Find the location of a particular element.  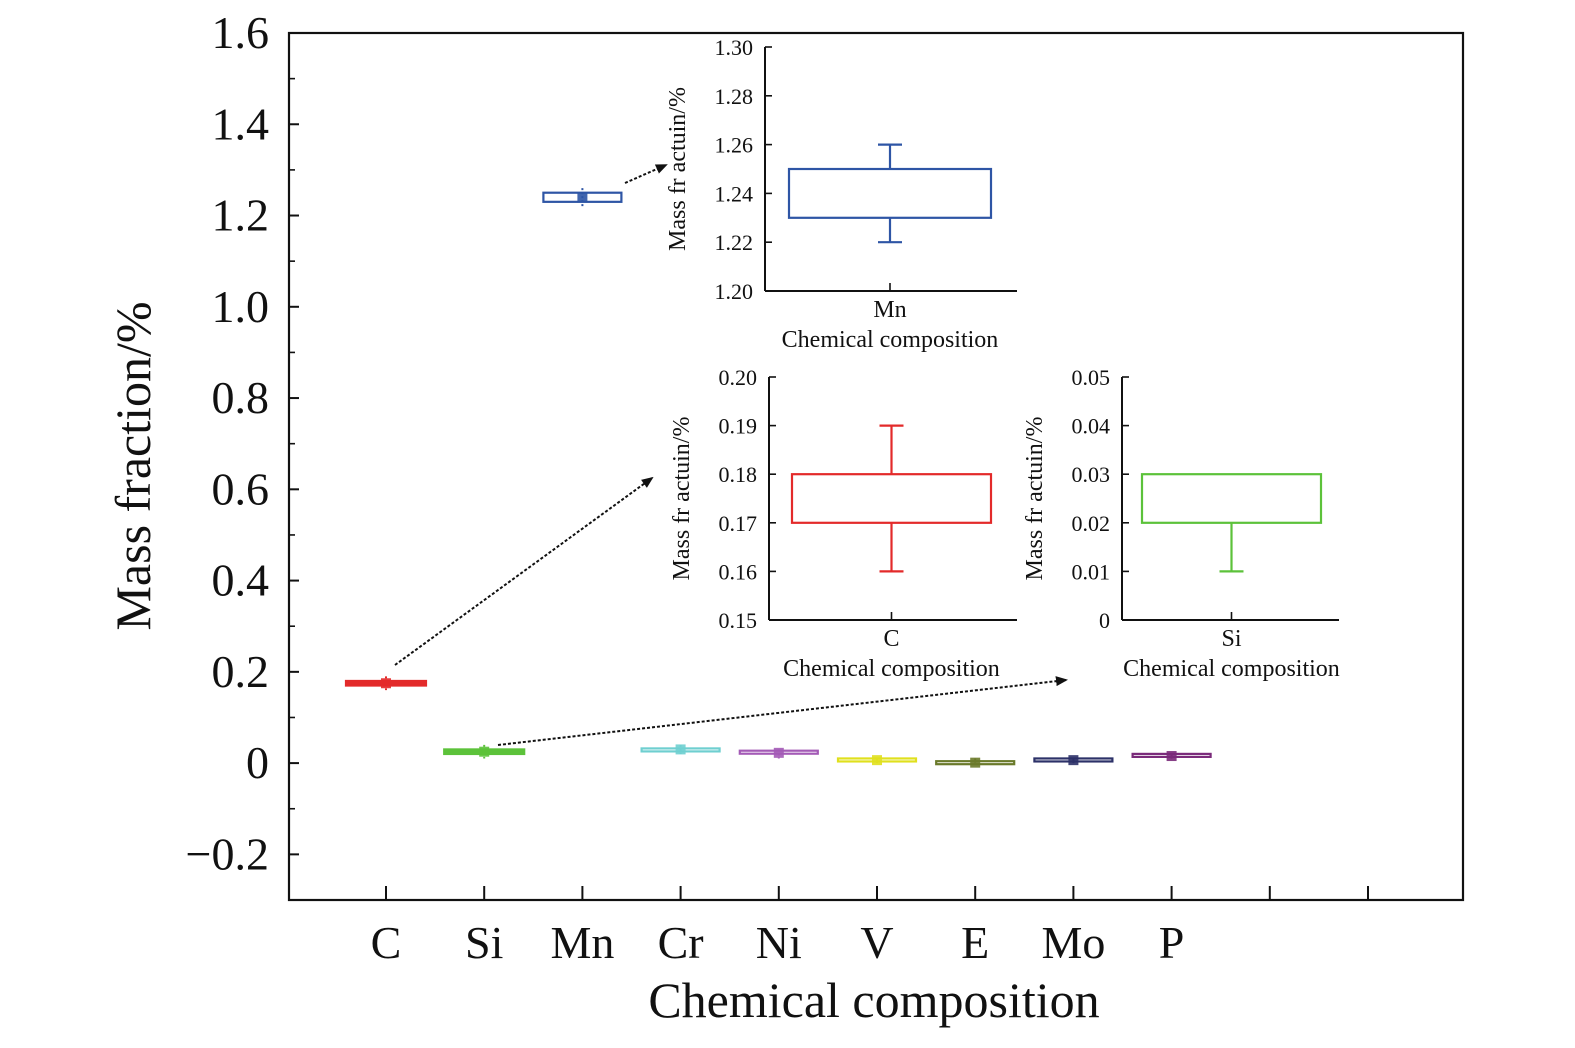

inset-y-tick-label: 1.22 is located at coordinates (734, 242).